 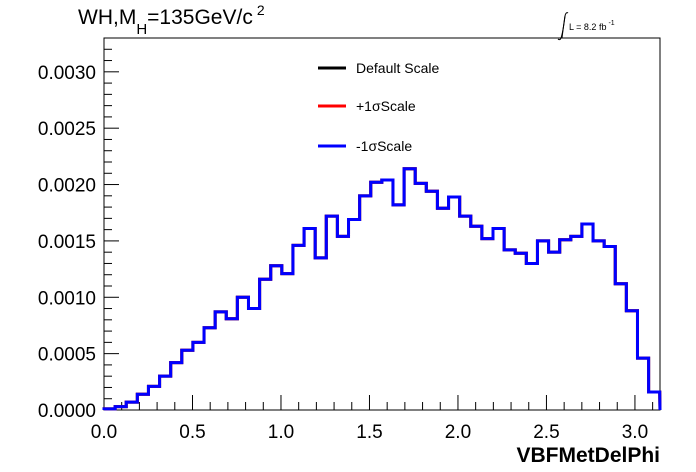 What do you see at coordinates (200, 17) in the screenshot?
I see `title-rest: =135GeV/c` at bounding box center [200, 17].